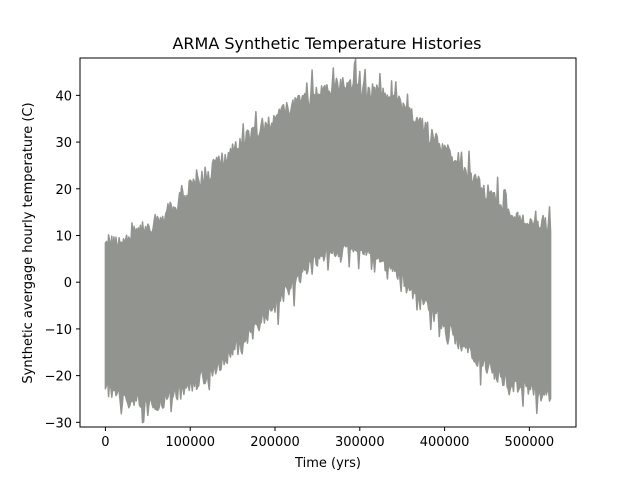  What do you see at coordinates (68, 283) in the screenshot?
I see `y-tick-label: 0` at bounding box center [68, 283].